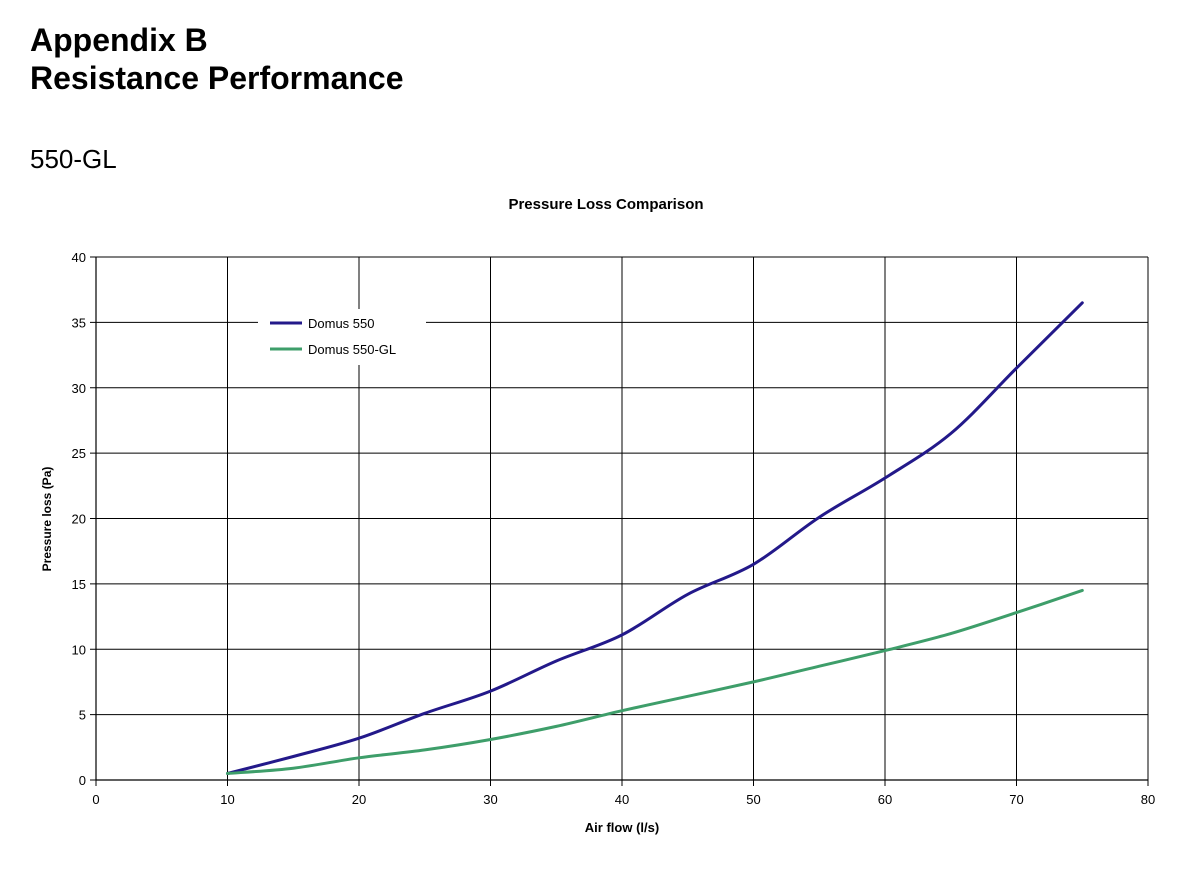 Image resolution: width=1200 pixels, height=889 pixels. What do you see at coordinates (95, 799) in the screenshot?
I see `x-tick-label: 0` at bounding box center [95, 799].